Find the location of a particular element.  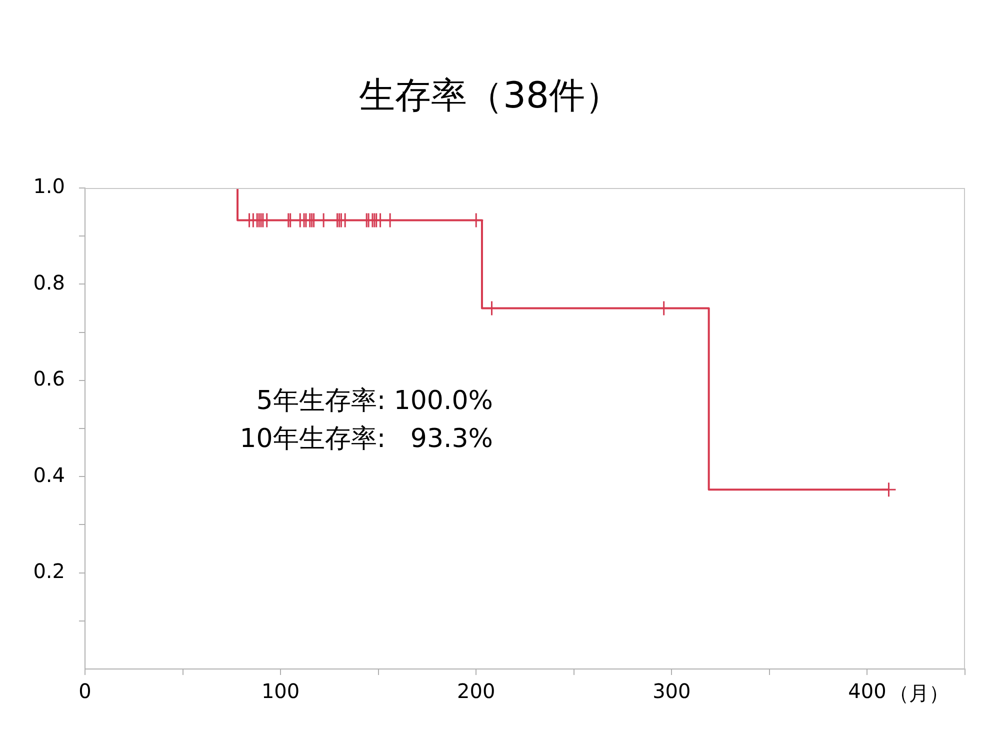

y-tick-label: 0.6 is located at coordinates (49, 378).